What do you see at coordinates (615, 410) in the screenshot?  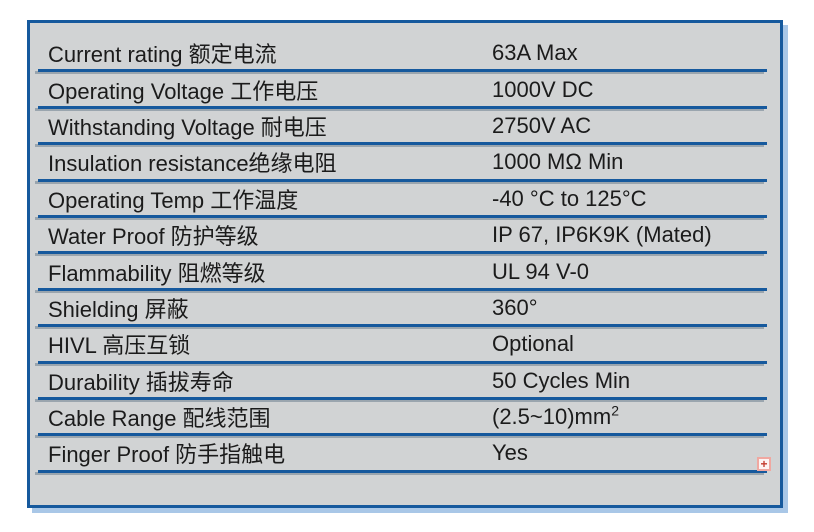 I see `superscript: 2` at bounding box center [615, 410].